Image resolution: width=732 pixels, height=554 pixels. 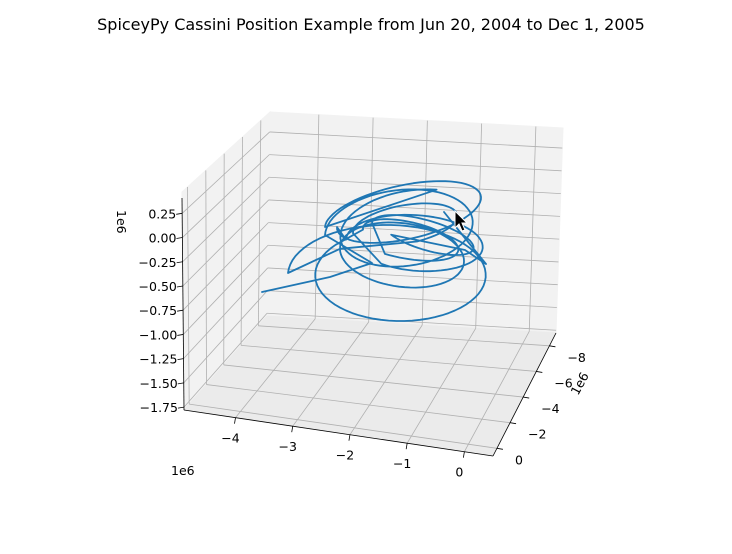 I want to click on z-axis-line, so click(x=183, y=304).